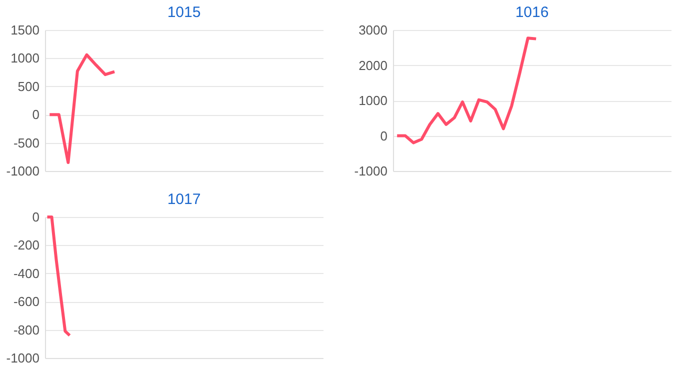 This screenshot has width=700, height=380. What do you see at coordinates (26, 330) in the screenshot?
I see `y-tick-label: -800` at bounding box center [26, 330].